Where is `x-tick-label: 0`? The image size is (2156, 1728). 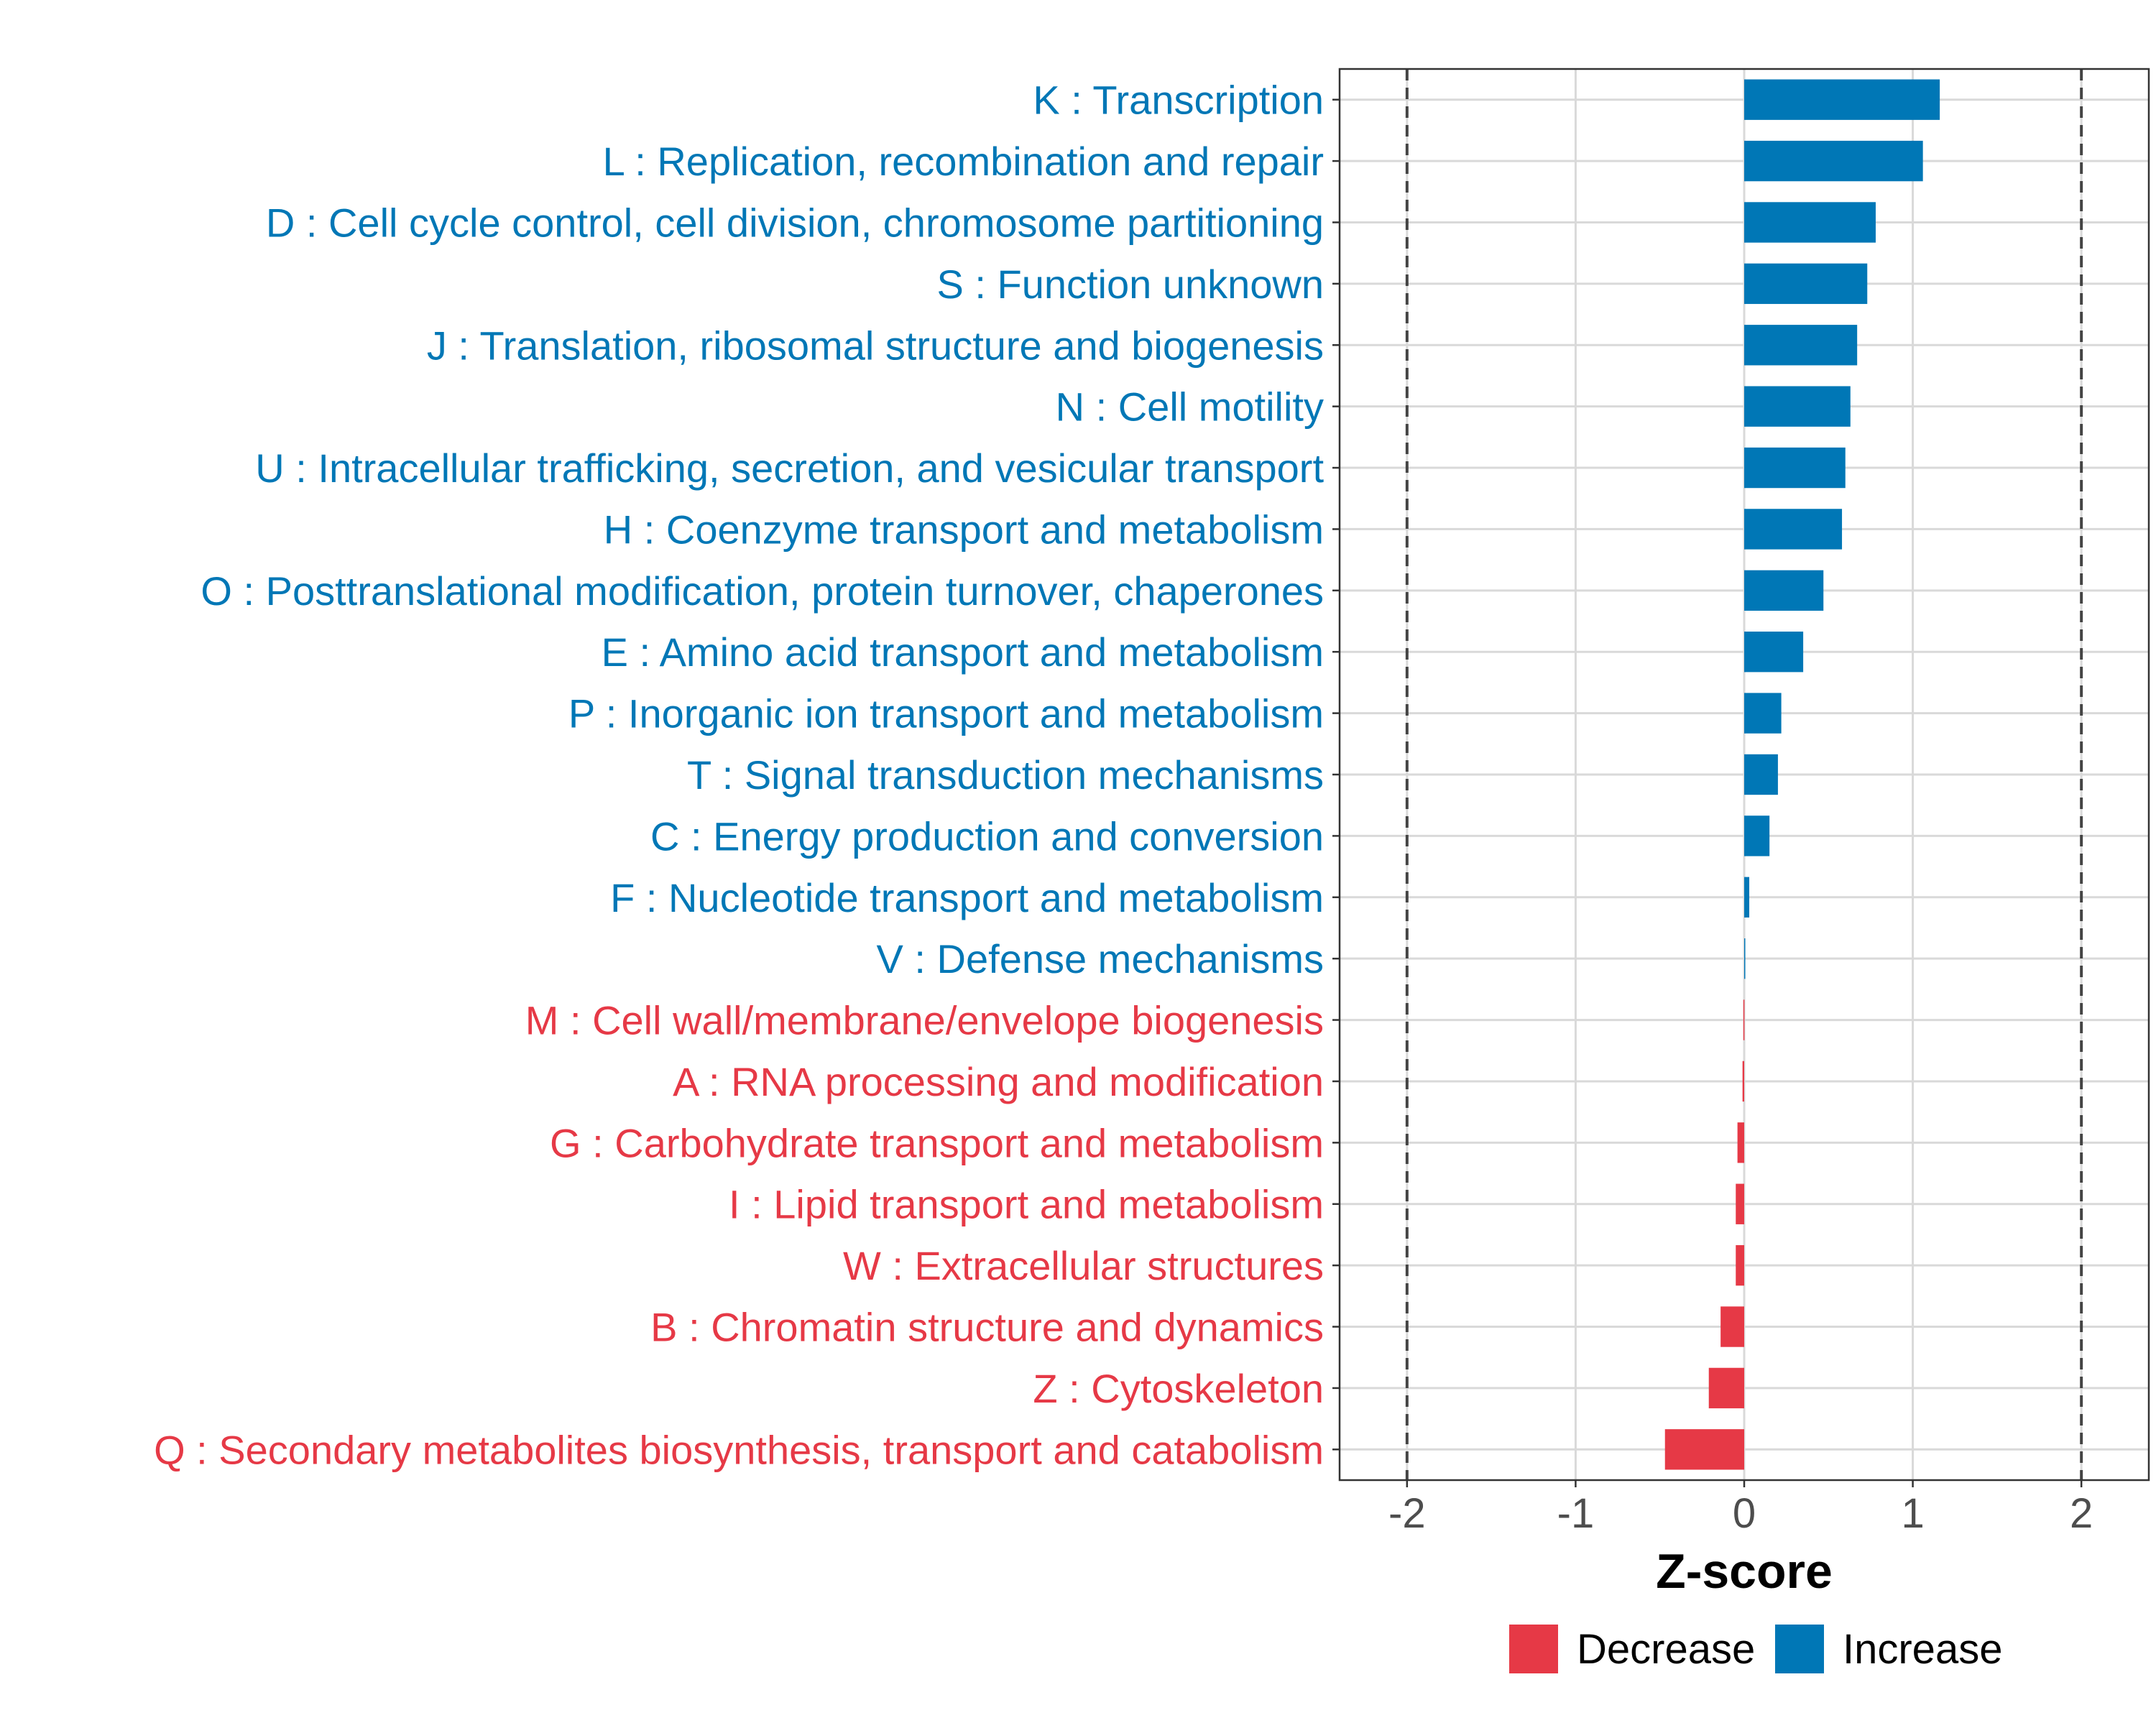 x-tick-label: 0 is located at coordinates (1745, 1514).